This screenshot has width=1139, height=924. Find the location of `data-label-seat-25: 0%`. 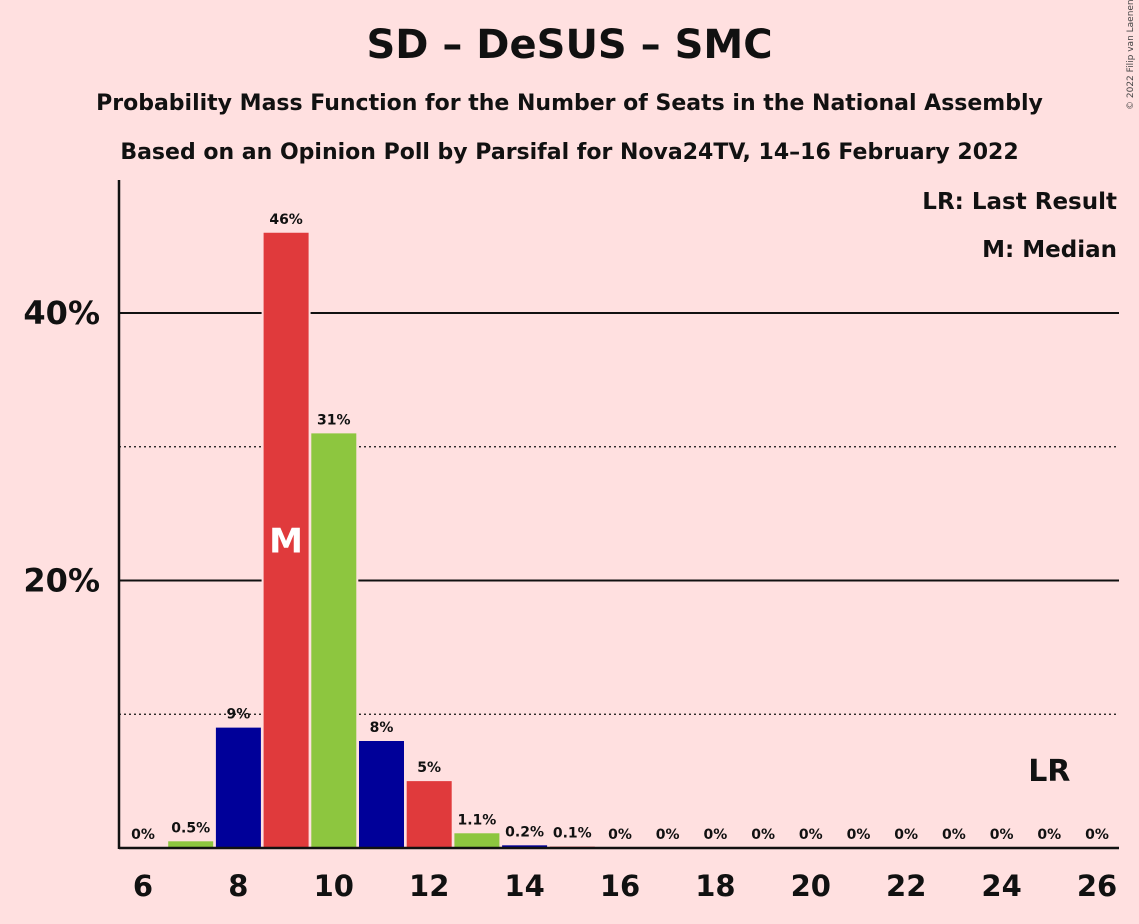

data-label-seat-25: 0% is located at coordinates (1049, 835).